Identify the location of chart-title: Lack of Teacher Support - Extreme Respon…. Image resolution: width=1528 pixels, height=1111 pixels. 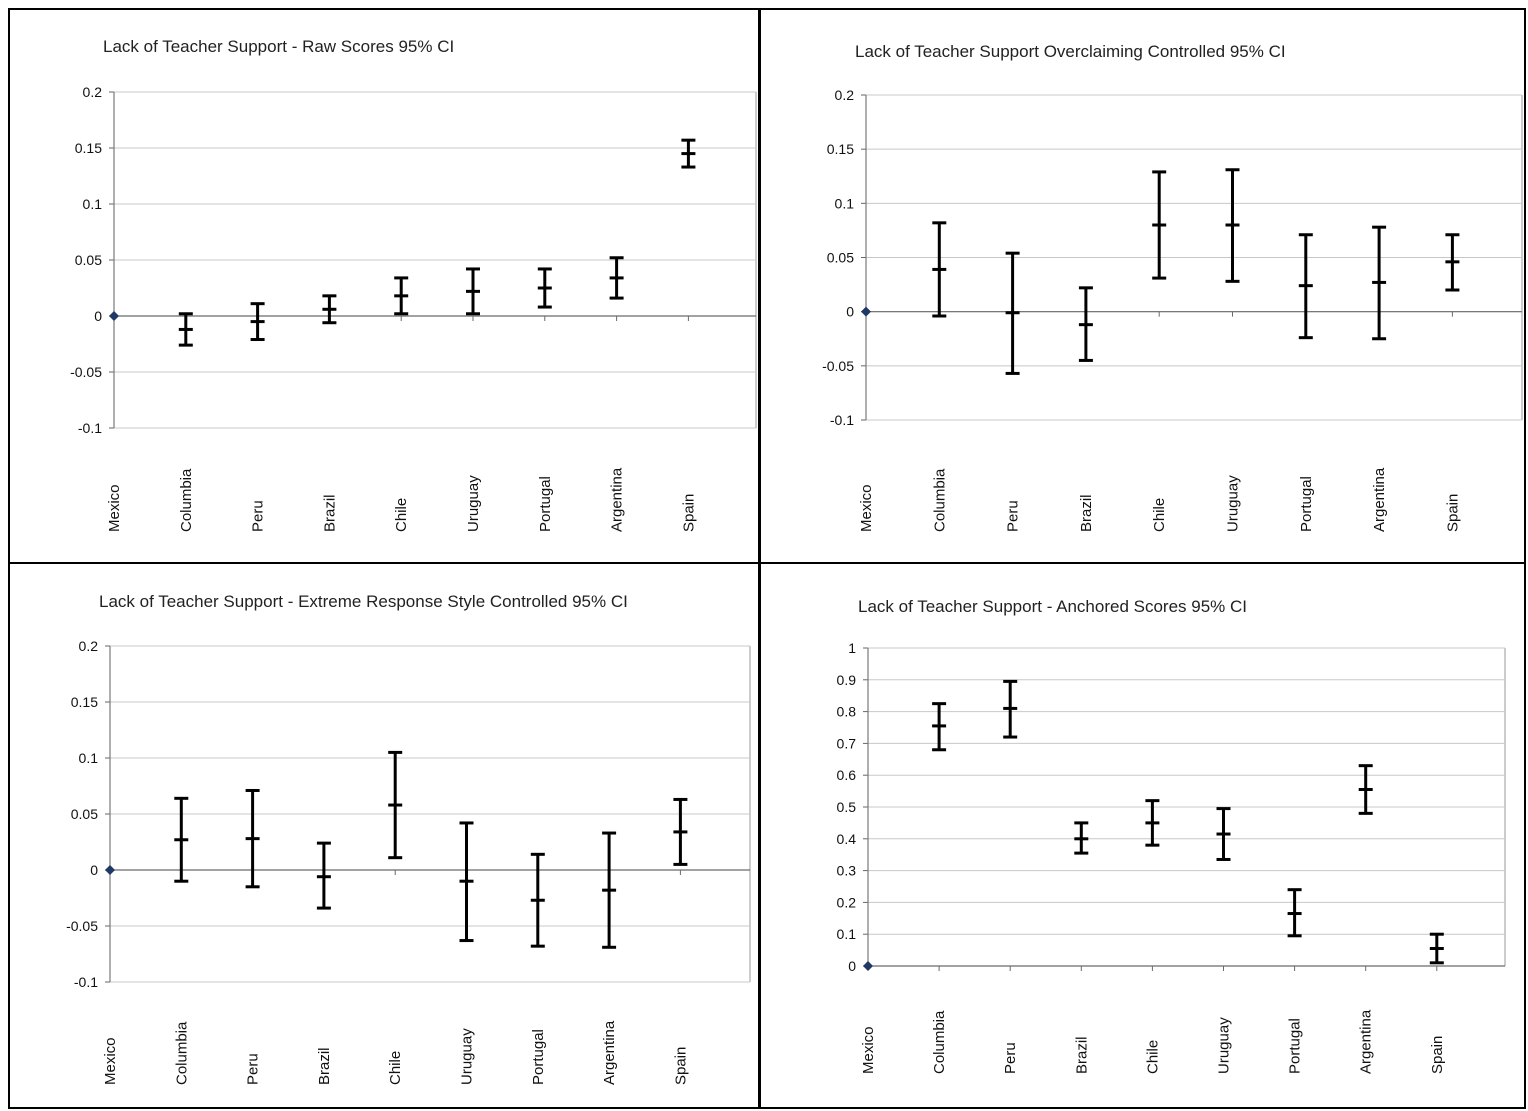
(363, 601).